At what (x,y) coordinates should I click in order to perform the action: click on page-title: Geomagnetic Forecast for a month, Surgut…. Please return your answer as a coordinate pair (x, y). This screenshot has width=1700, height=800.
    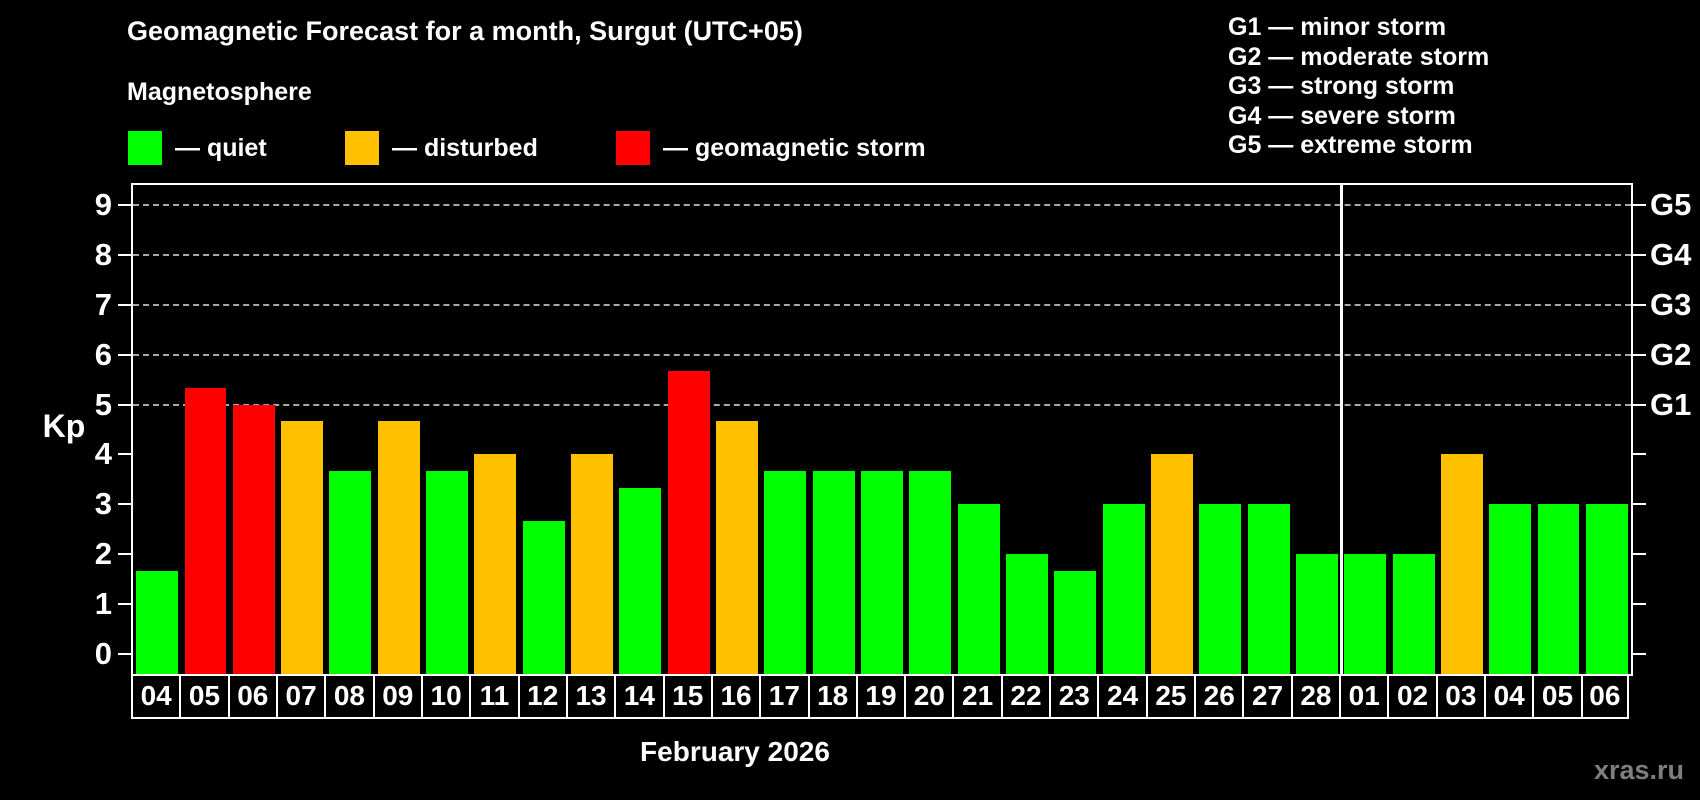
    Looking at the image, I should click on (465, 31).